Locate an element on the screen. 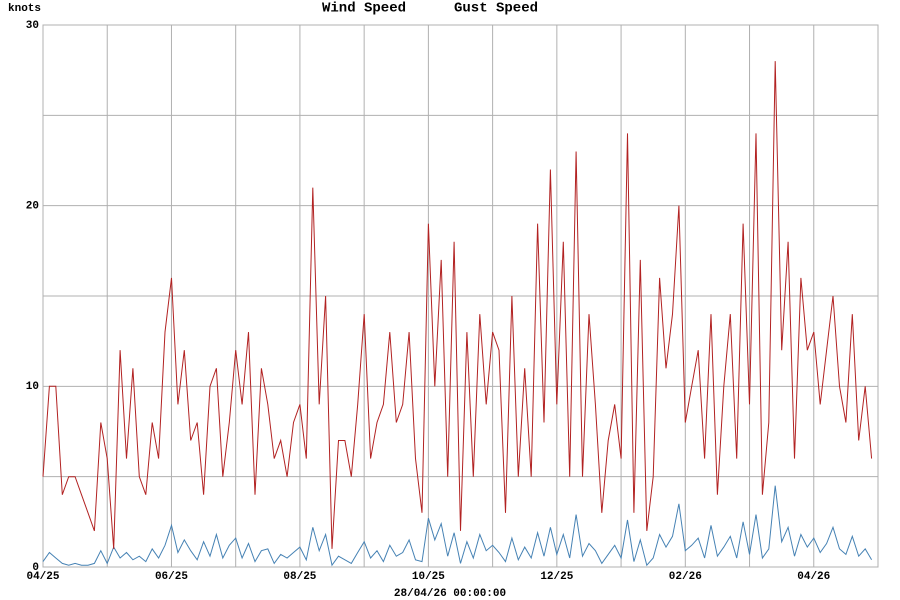 The width and height of the screenshot is (900, 600). y-tick-label: 10 is located at coordinates (32, 387).